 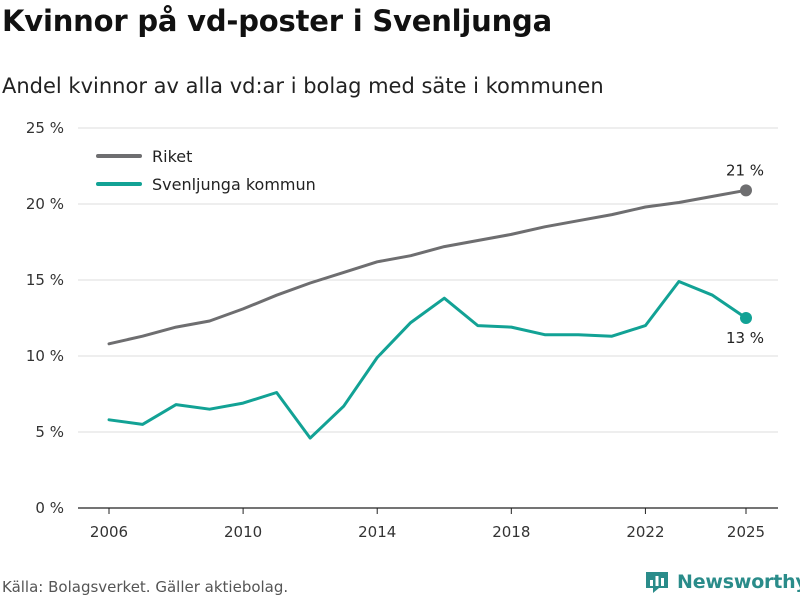 What do you see at coordinates (277, 21) in the screenshot?
I see `chart-title: Kvinnor på vd-poster i Svenljunga` at bounding box center [277, 21].